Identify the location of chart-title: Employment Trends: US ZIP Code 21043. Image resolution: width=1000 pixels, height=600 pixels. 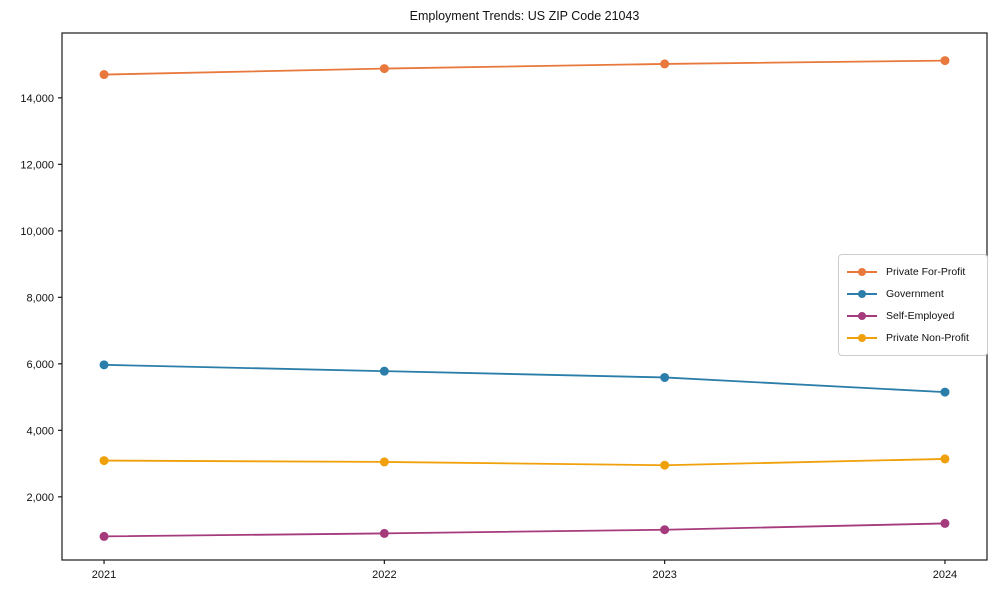
(524, 16).